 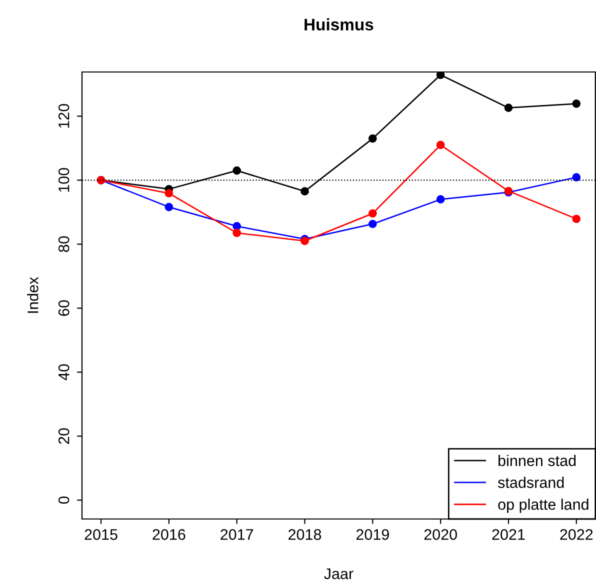 I want to click on y-tick-label: 80, so click(x=64, y=244).